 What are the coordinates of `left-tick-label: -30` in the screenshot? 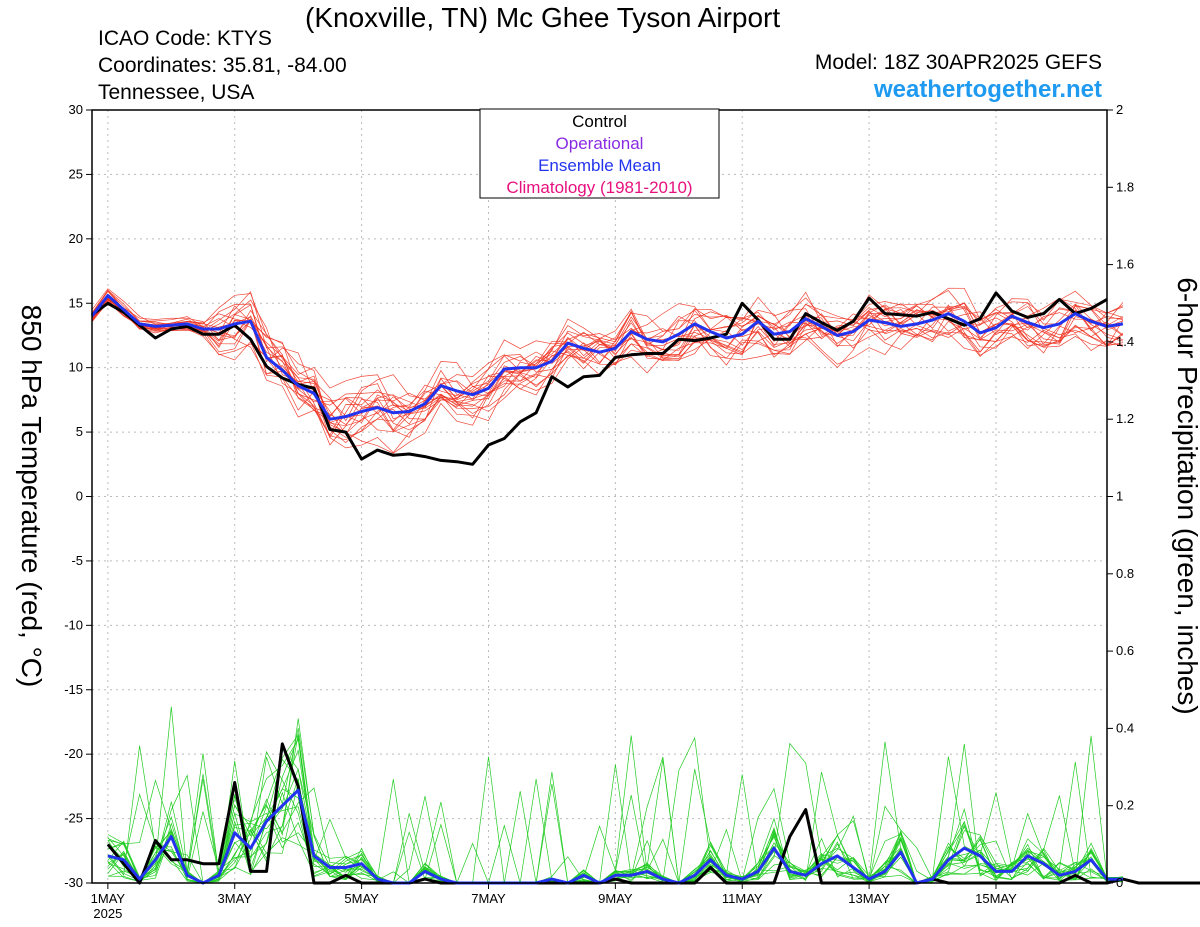 It's located at (73, 882).